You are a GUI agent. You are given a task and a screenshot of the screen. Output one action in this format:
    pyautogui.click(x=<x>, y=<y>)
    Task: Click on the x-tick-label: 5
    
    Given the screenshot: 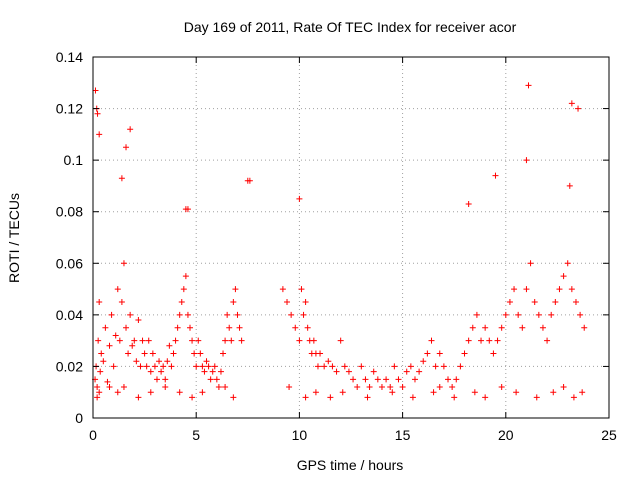 What is the action you would take?
    pyautogui.click(x=196, y=435)
    